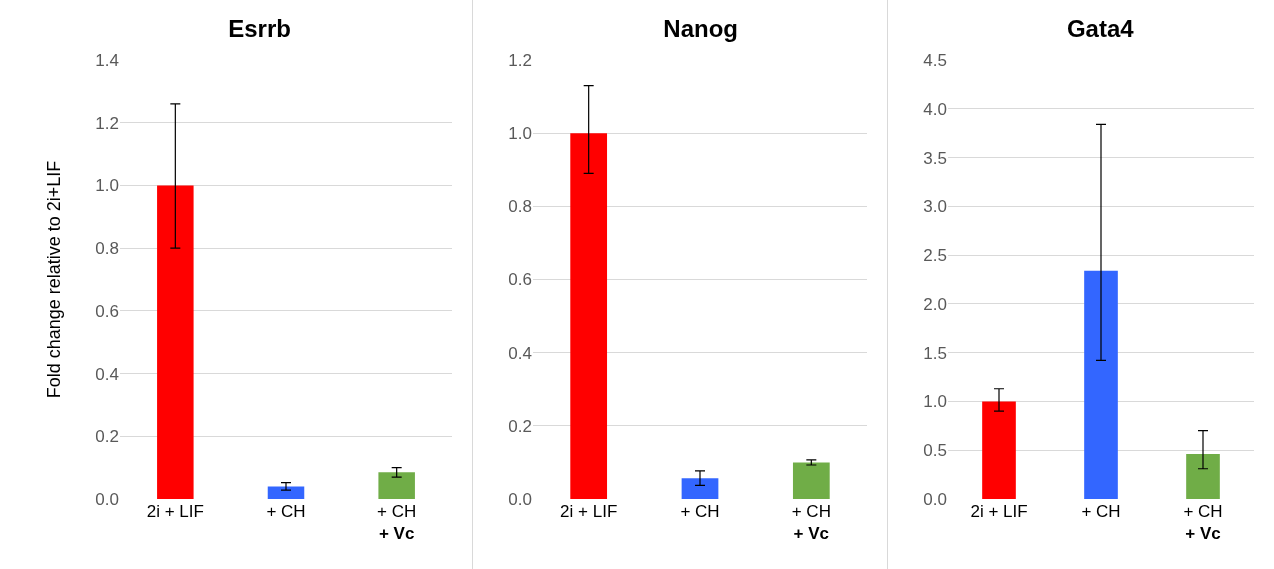 This screenshot has width=1274, height=569. What do you see at coordinates (935, 451) in the screenshot?
I see `y-tick-label: 0.5` at bounding box center [935, 451].